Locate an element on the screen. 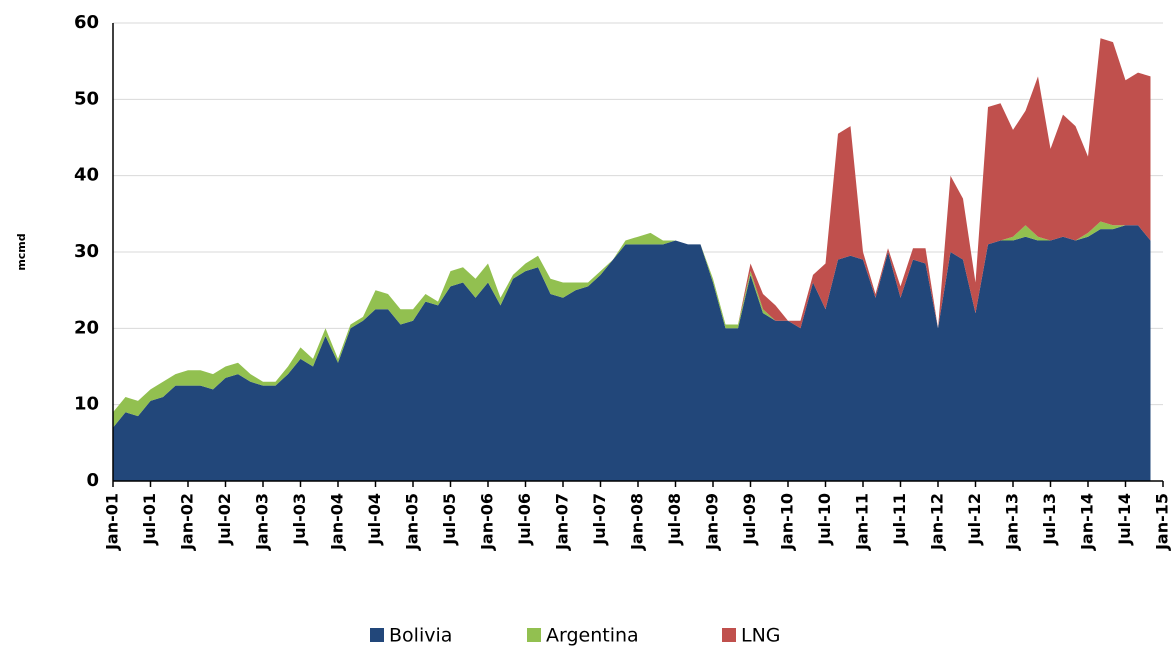 The image size is (1174, 656). y-axis-label: mcmd is located at coordinates (21, 251).